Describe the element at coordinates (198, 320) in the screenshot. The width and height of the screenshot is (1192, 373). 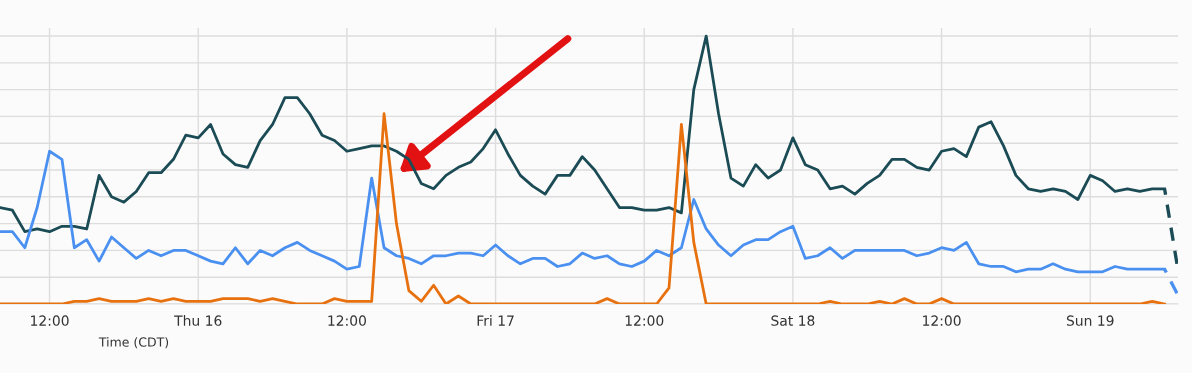
I see `x-tick-label: Thu 16` at that location.